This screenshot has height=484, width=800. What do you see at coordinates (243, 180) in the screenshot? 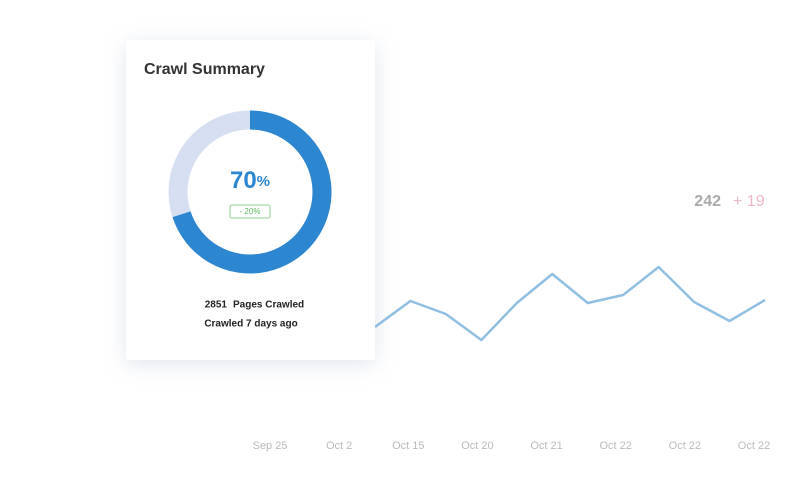
I see `percent-value: 70` at bounding box center [243, 180].